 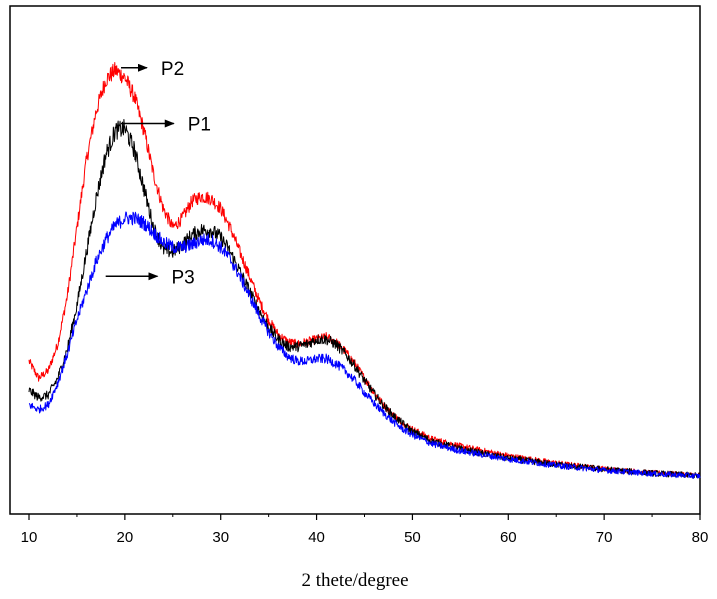 I want to click on annotation-label-p1: P1, so click(x=199, y=125).